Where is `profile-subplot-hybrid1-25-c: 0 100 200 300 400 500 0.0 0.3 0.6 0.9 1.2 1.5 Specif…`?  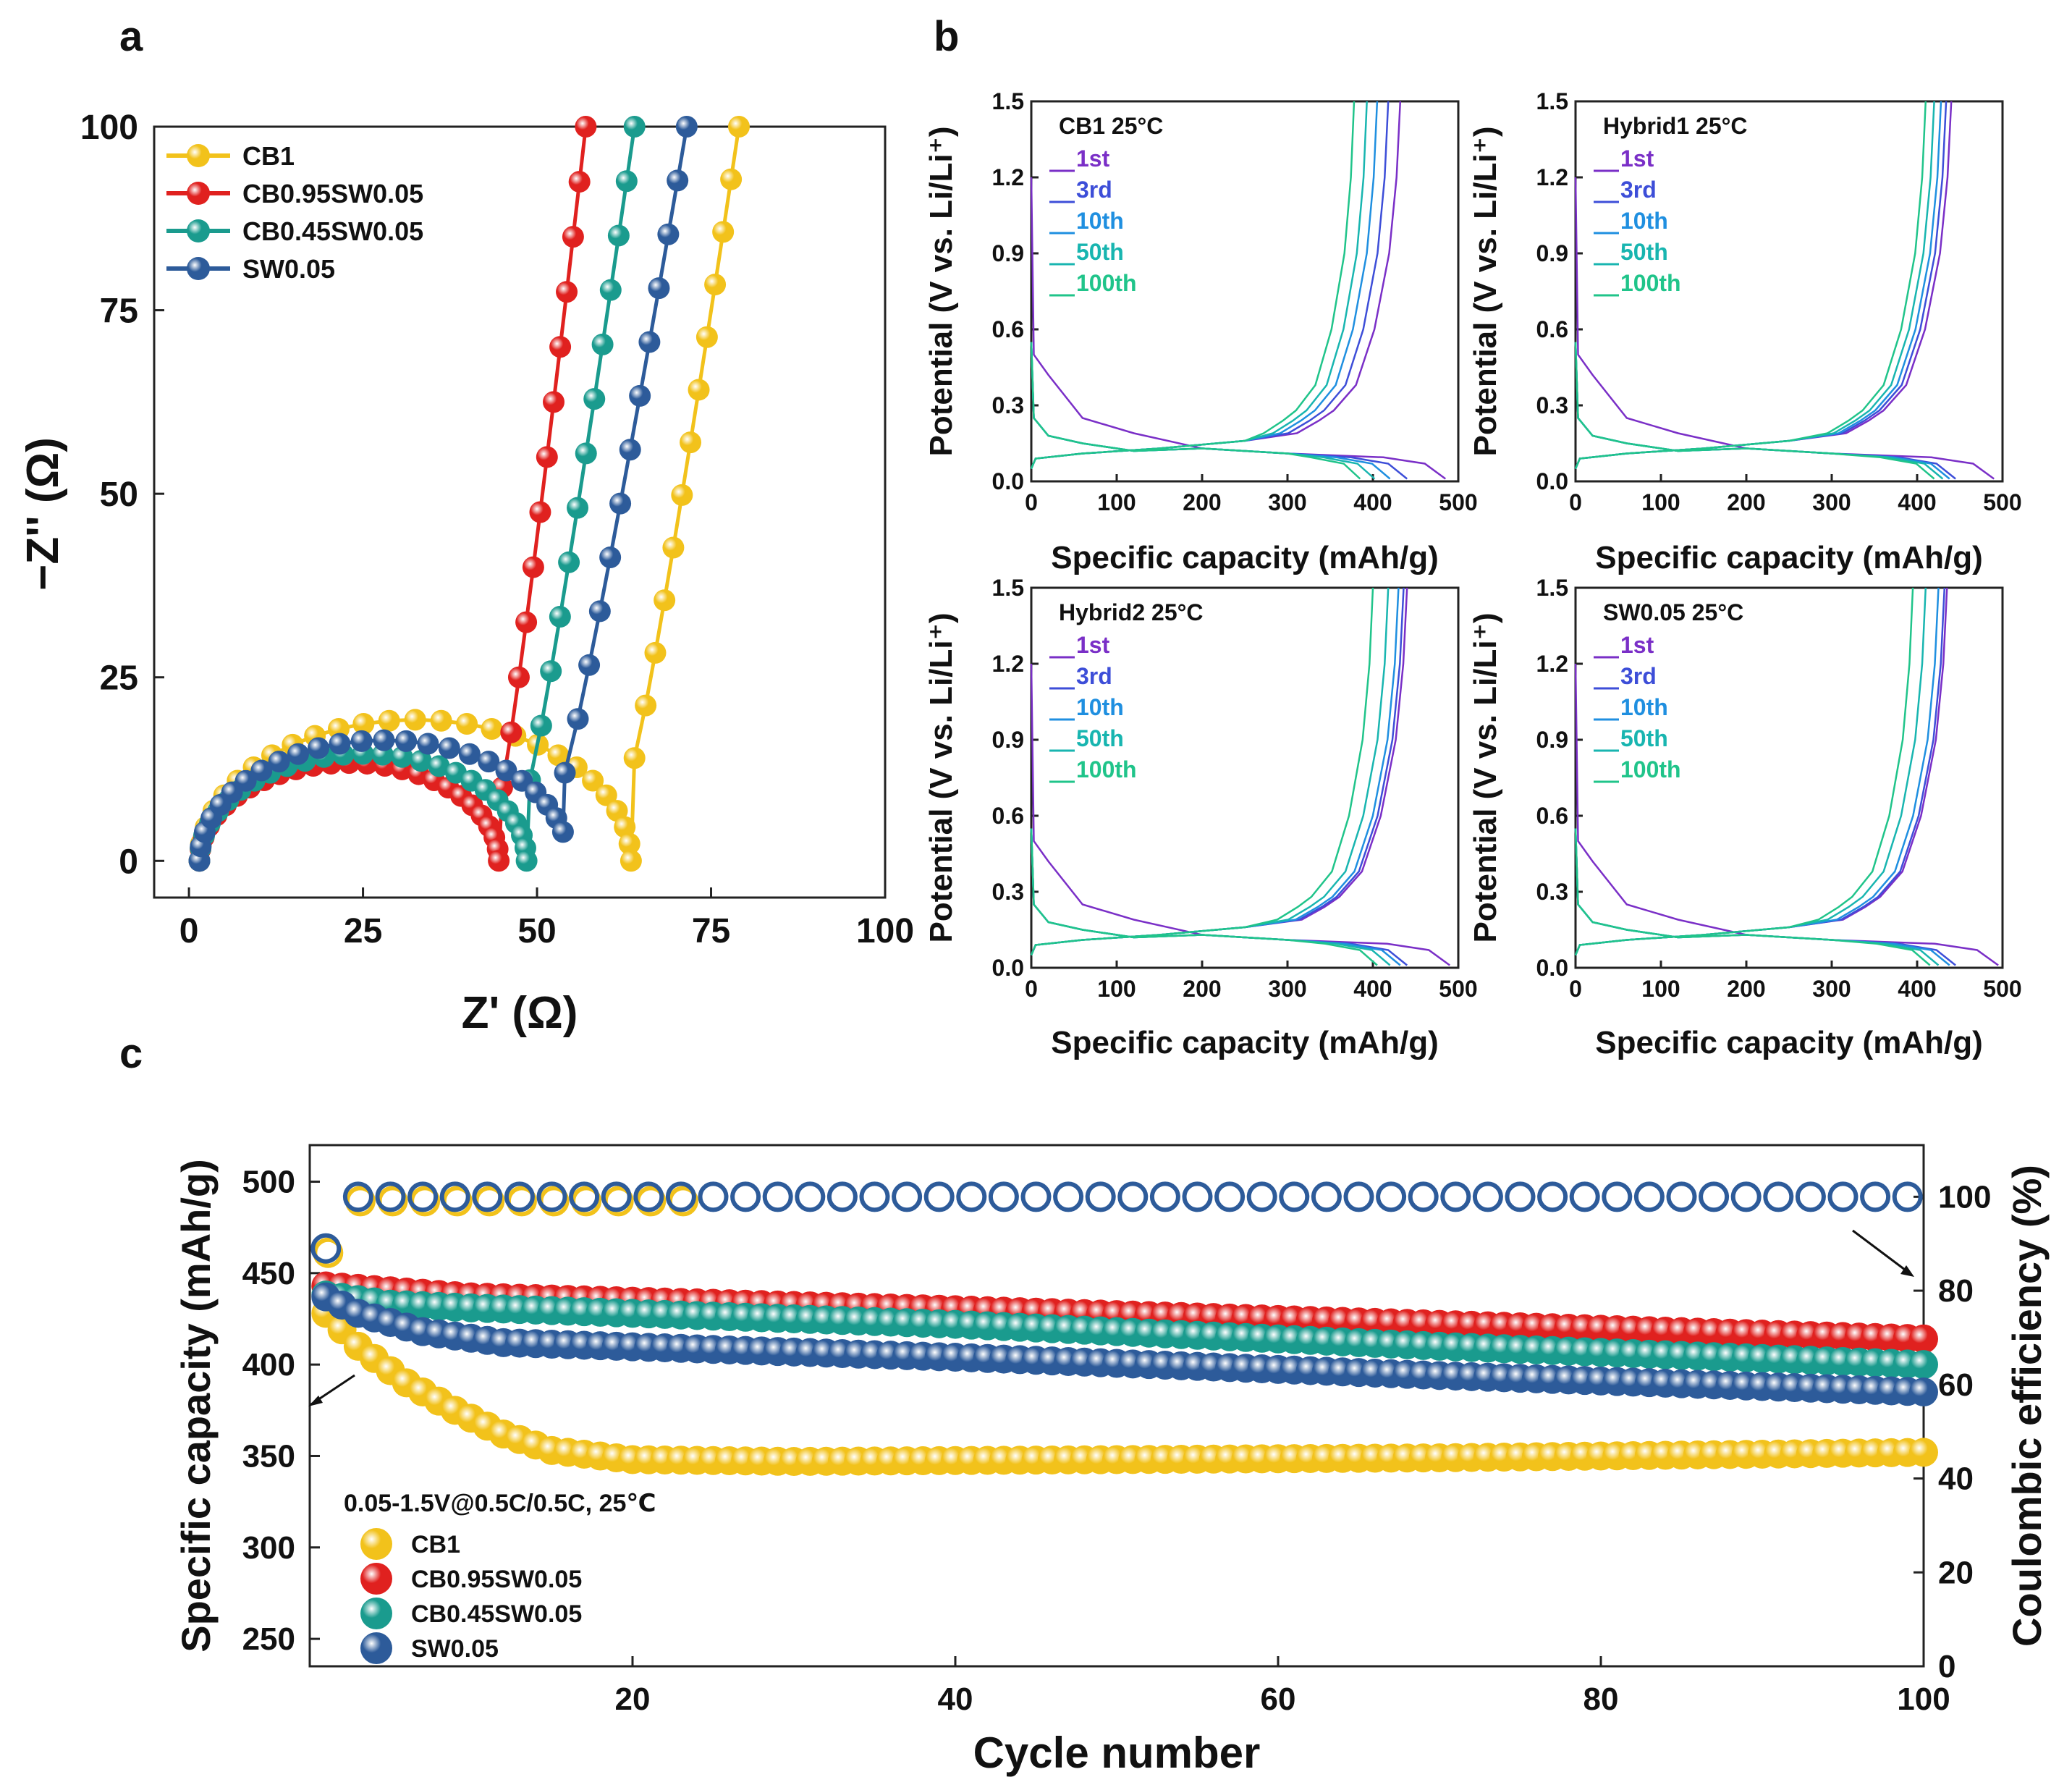
profile-subplot-hybrid1-25-c: 0 100 200 300 400 500 0.0 0.3 0.6 0.9 1.2 1.5 Specif… is located at coordinates (1745, 331).